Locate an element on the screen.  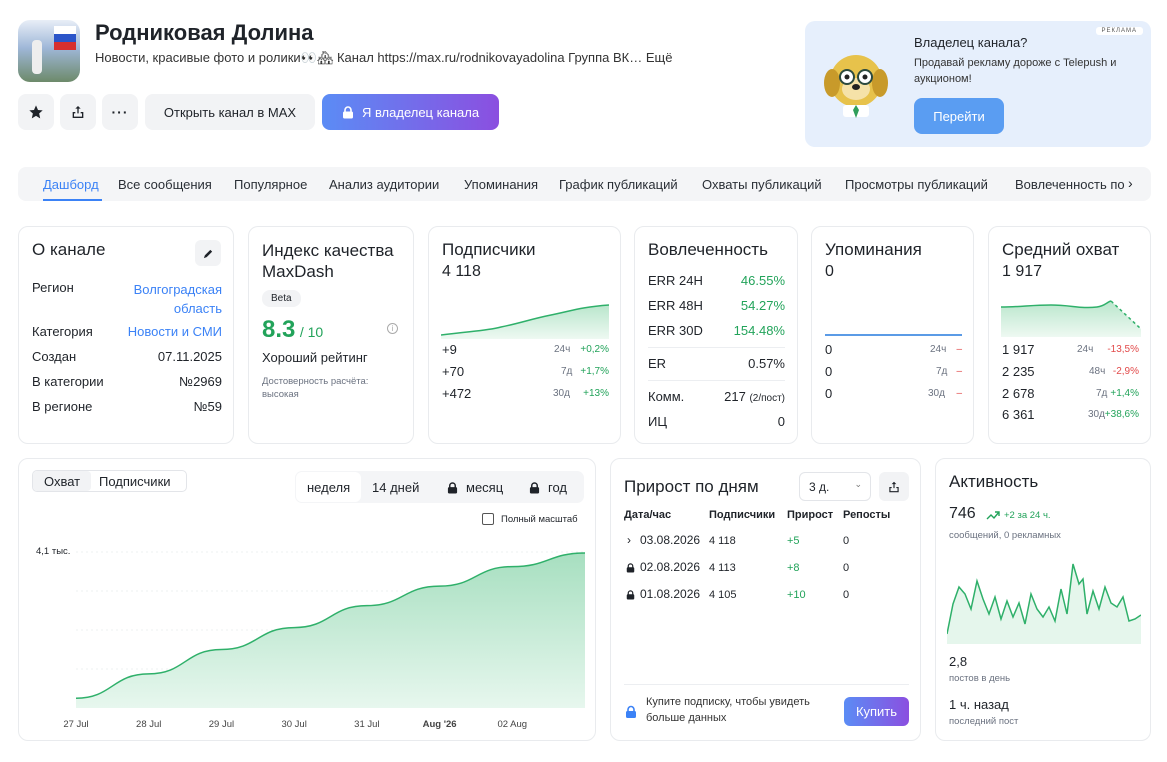
tab-reach: Охваты публикаций is located at coordinates (762, 184).